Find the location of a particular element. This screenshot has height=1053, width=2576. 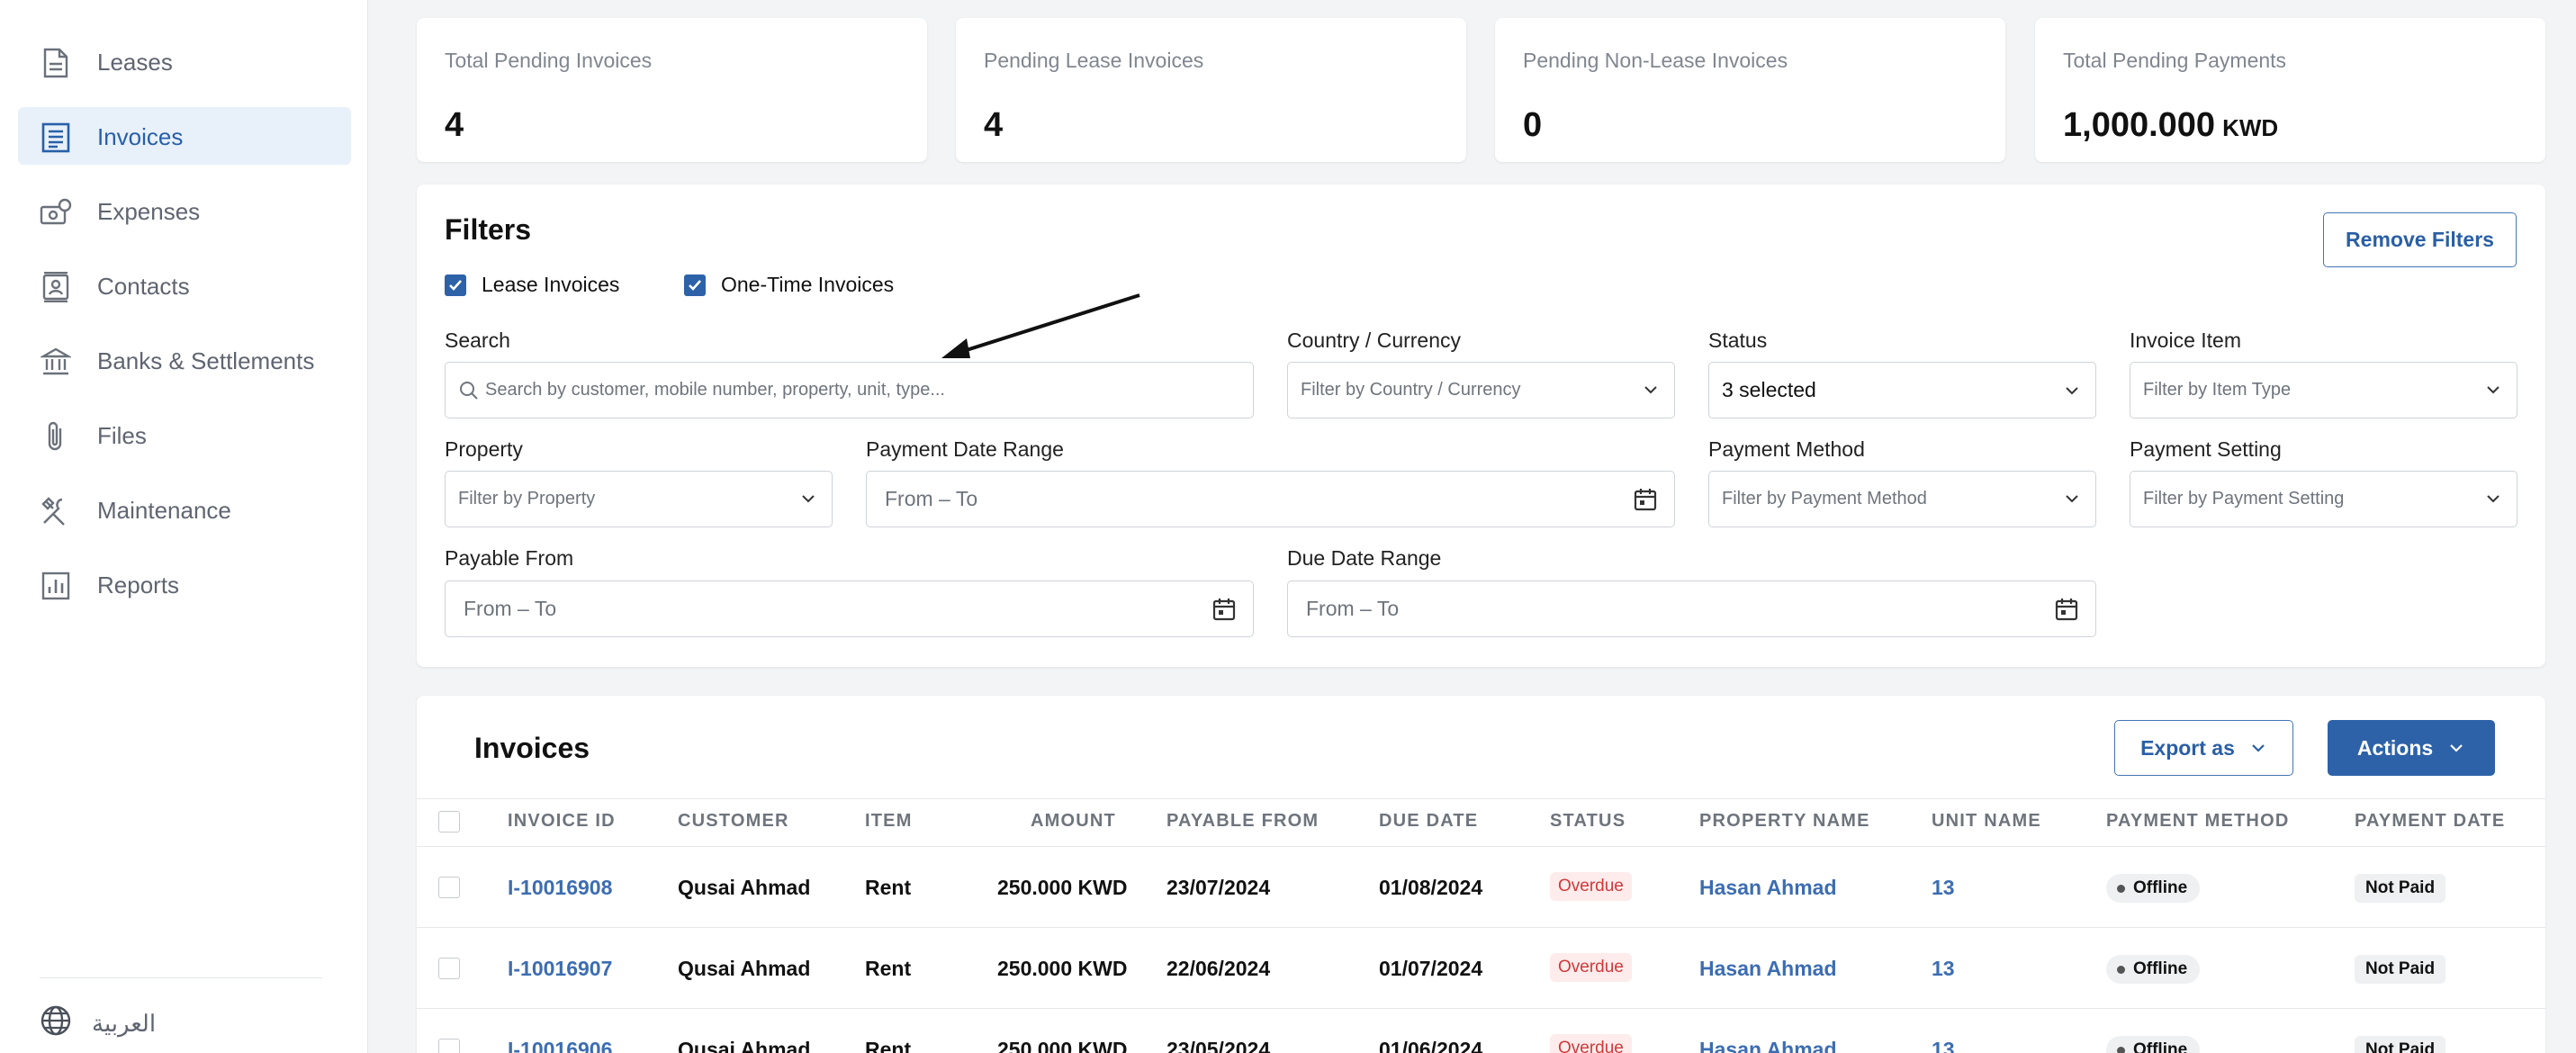

payment-date-range-input: From – To is located at coordinates (1270, 499).